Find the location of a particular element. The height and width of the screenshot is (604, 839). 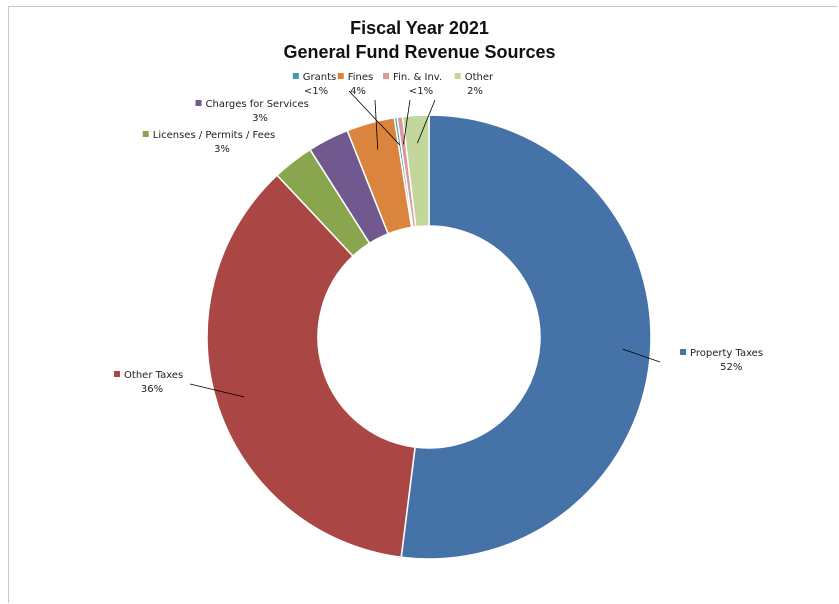

leader-line-other-taxes is located at coordinates (217, 390).